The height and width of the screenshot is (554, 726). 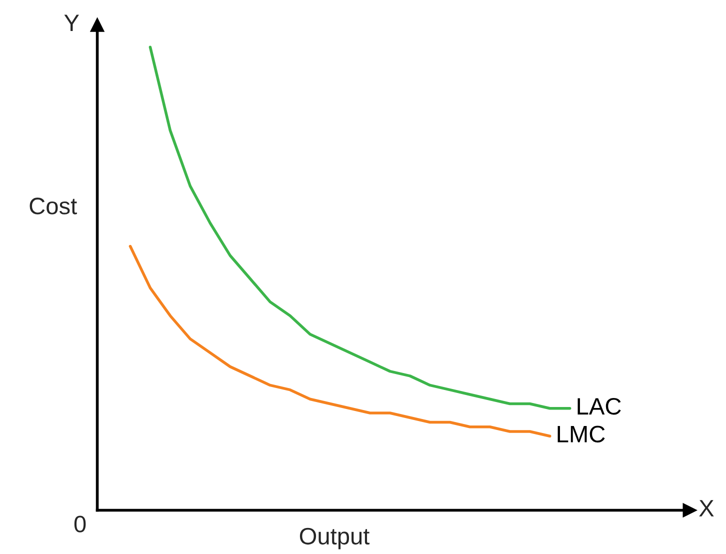 I want to click on series-label: LMC, so click(x=581, y=434).